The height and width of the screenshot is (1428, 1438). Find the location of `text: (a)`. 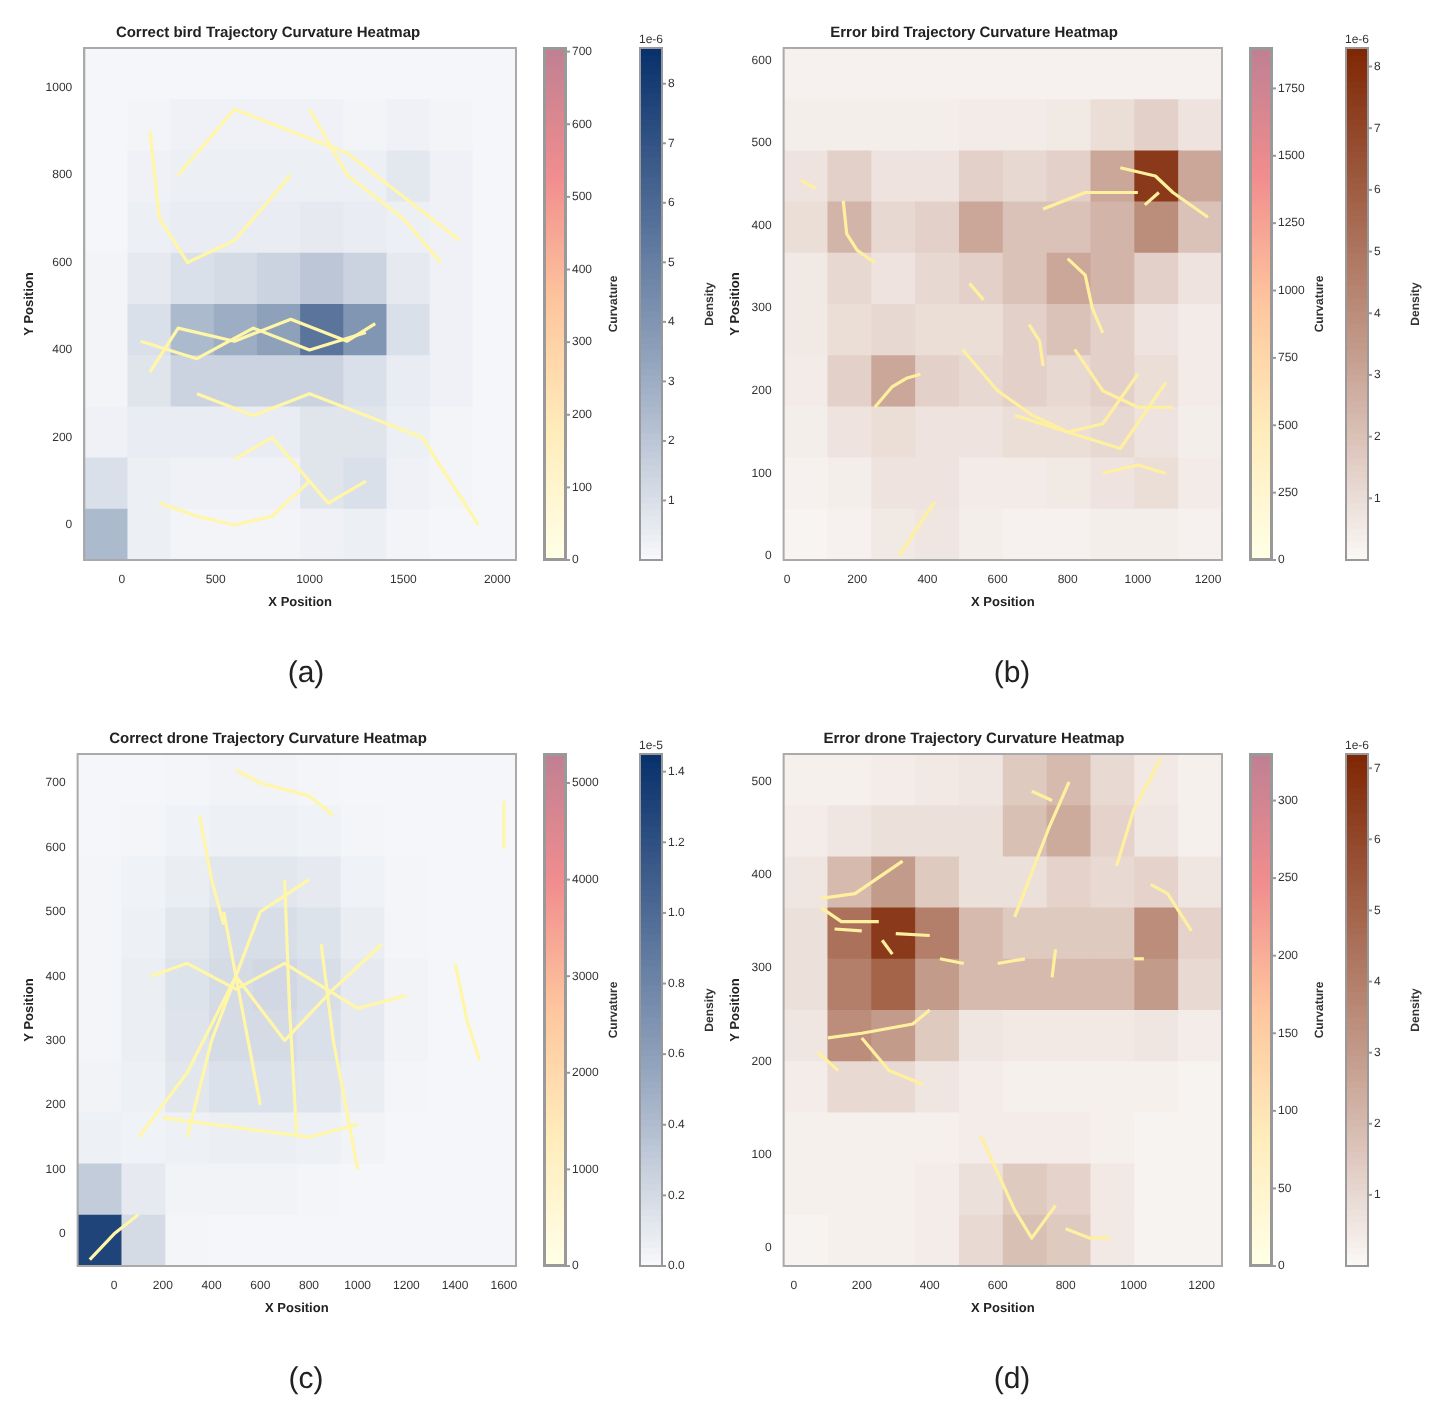

text: (a) is located at coordinates (306, 673).